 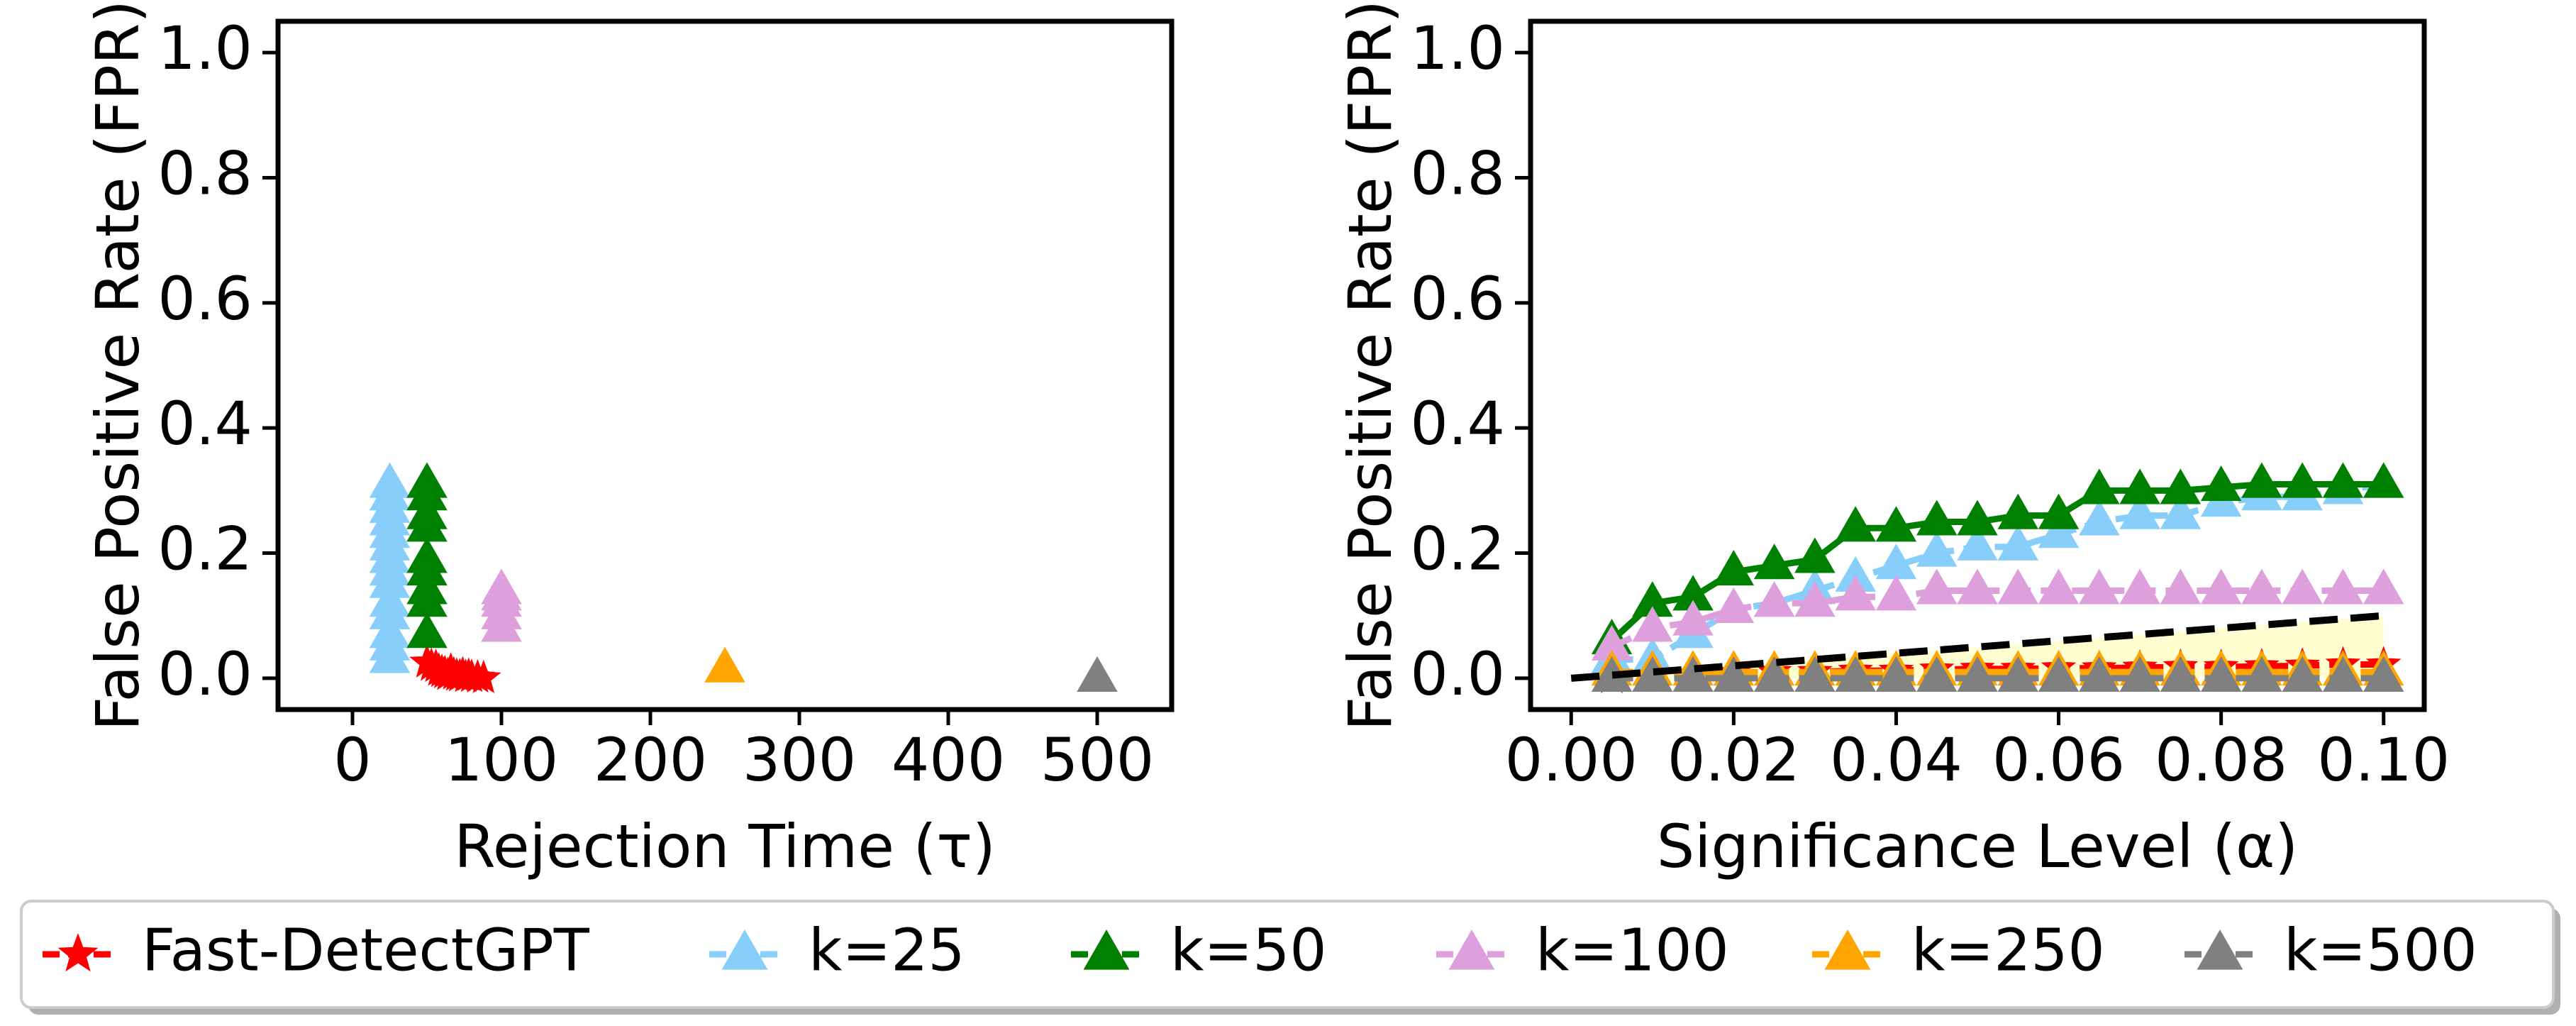 I want to click on left-y-tick-label: 0.6, so click(x=204, y=299).